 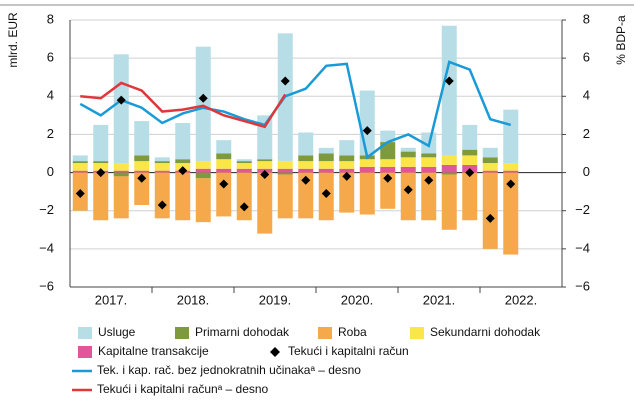 What do you see at coordinates (621, 40) in the screenshot?
I see `y2-axis-label: % BDP-a` at bounding box center [621, 40].